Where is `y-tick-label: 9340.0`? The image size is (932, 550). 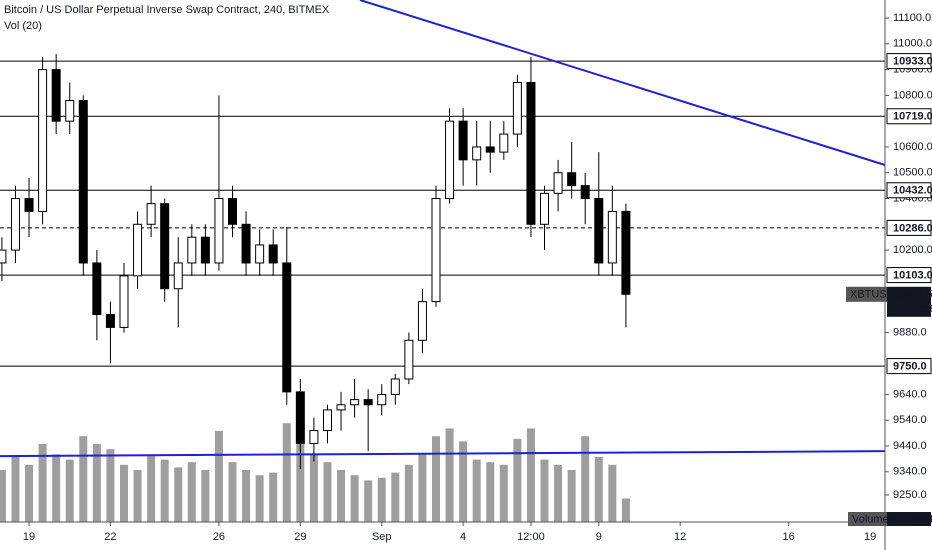 y-tick-label: 9340.0 is located at coordinates (910, 472).